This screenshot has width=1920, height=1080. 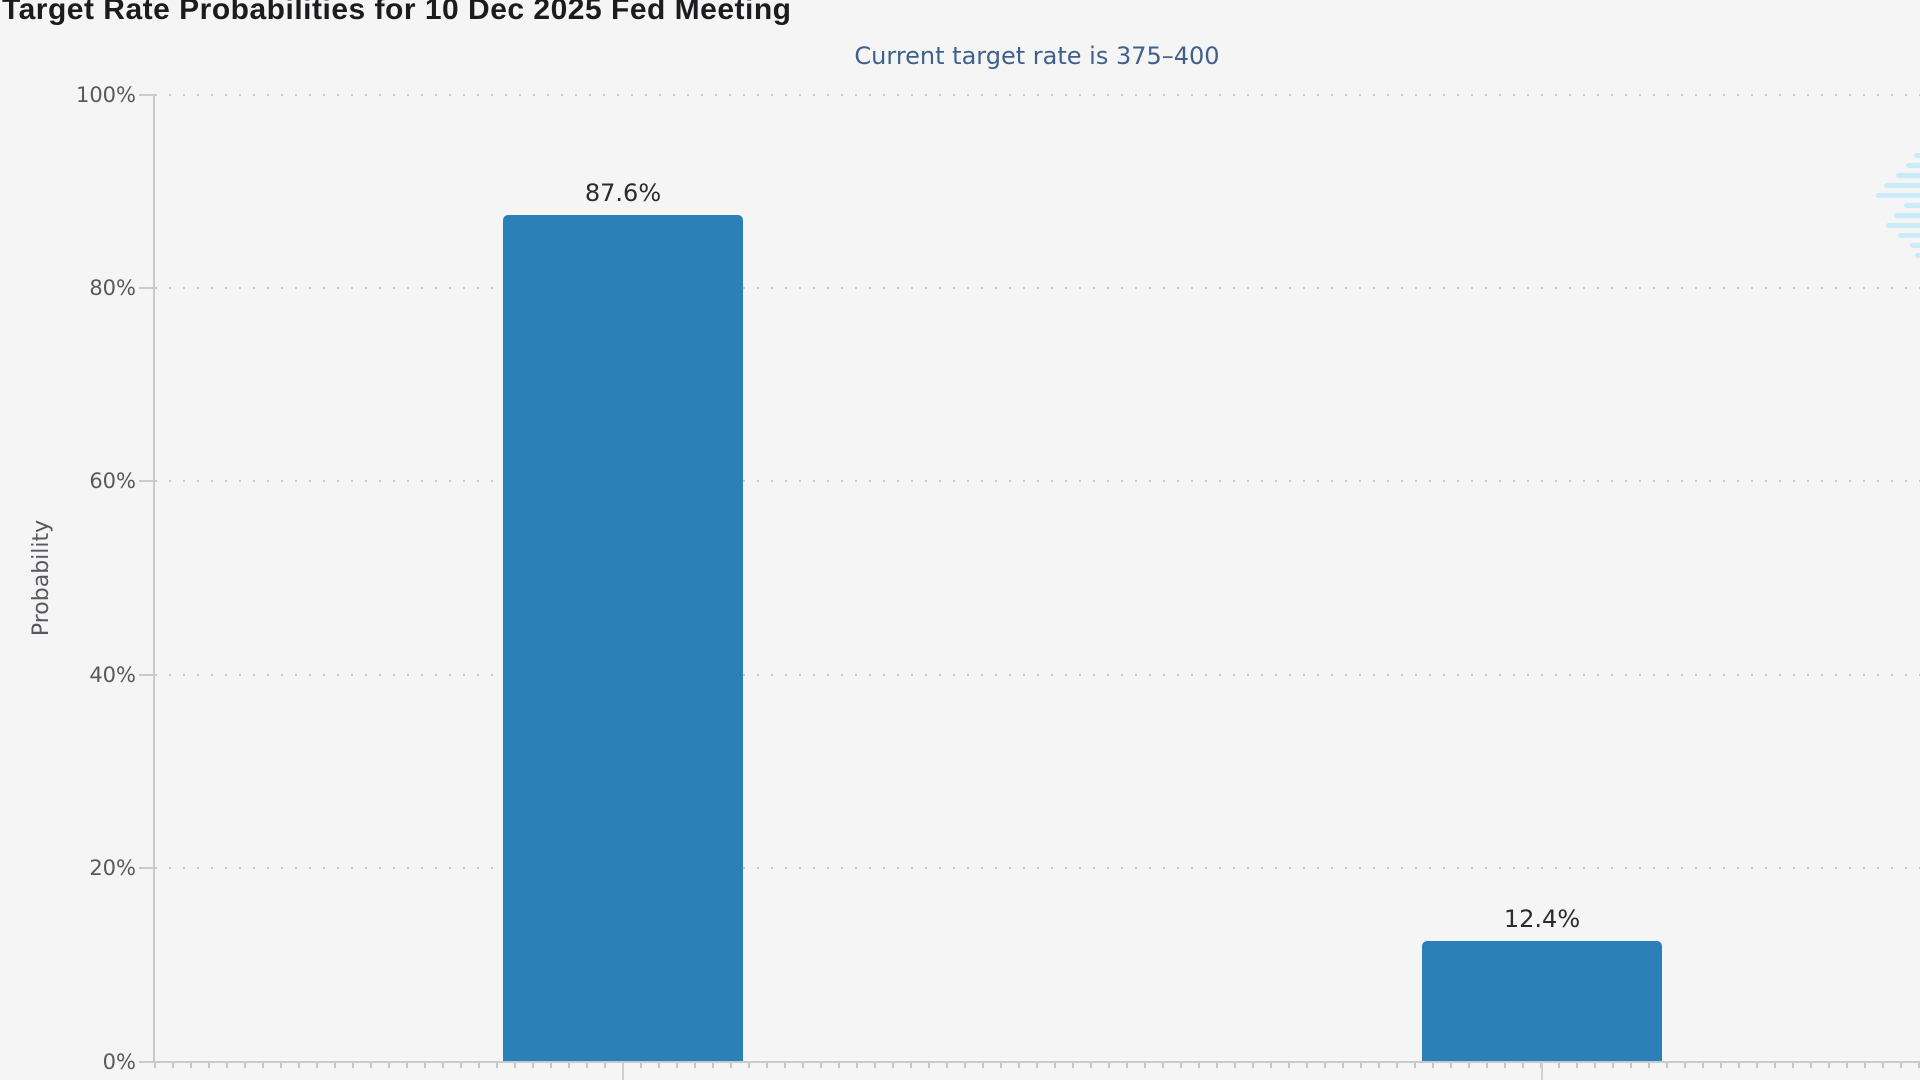 I want to click on y-tick-label-20: 20%, so click(x=112, y=868).